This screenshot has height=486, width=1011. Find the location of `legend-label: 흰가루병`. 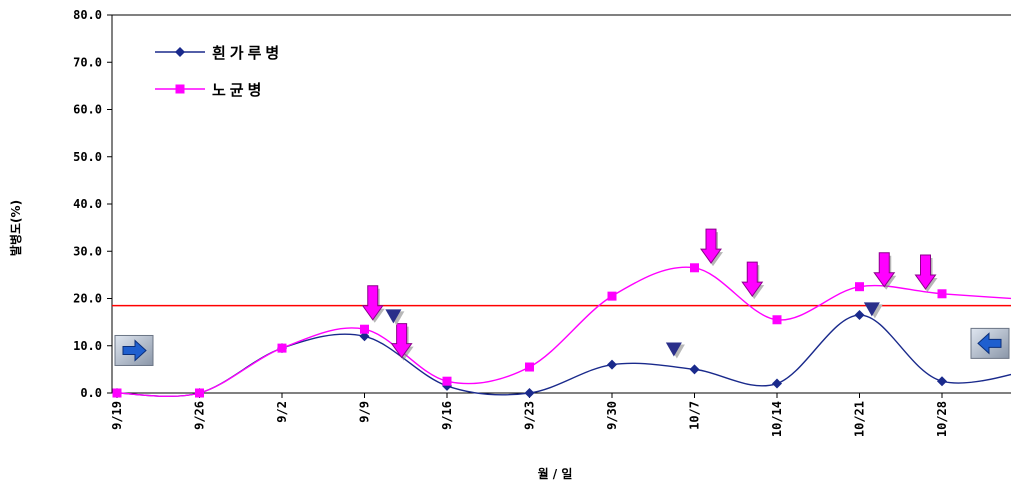

legend-label: 흰가루병 is located at coordinates (247, 53).